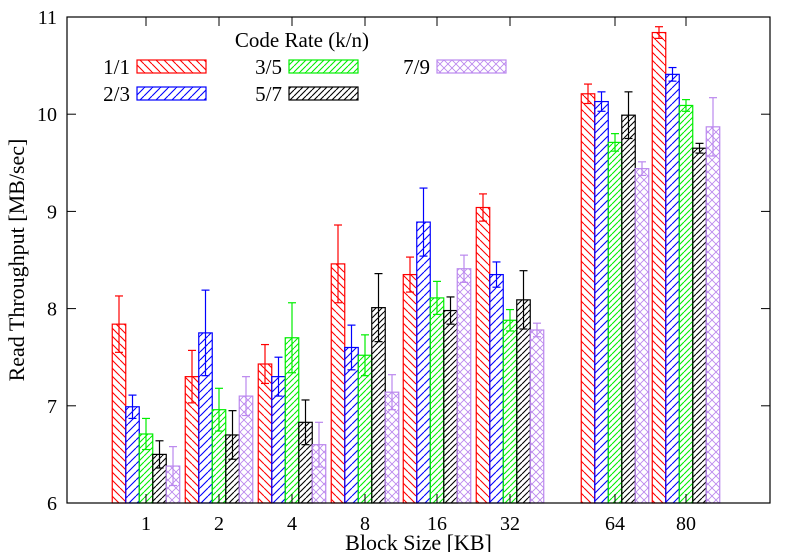 This screenshot has height=557, width=789. Describe the element at coordinates (116, 67) in the screenshot. I see `legend-label: 1/1` at that location.